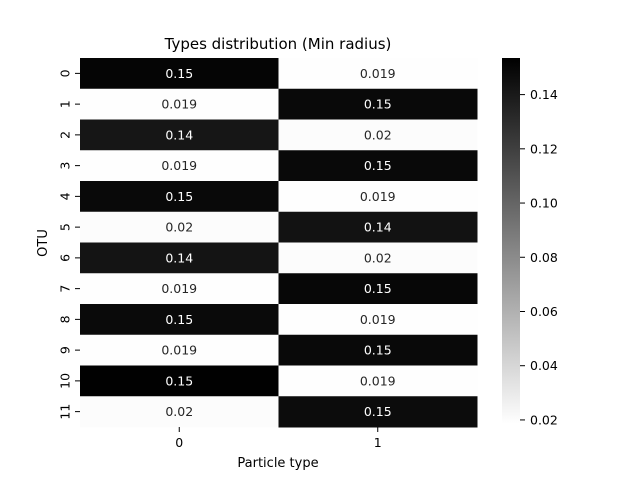 The image size is (640, 484). What do you see at coordinates (64, 135) in the screenshot?
I see `y-tick-label: 2` at bounding box center [64, 135].